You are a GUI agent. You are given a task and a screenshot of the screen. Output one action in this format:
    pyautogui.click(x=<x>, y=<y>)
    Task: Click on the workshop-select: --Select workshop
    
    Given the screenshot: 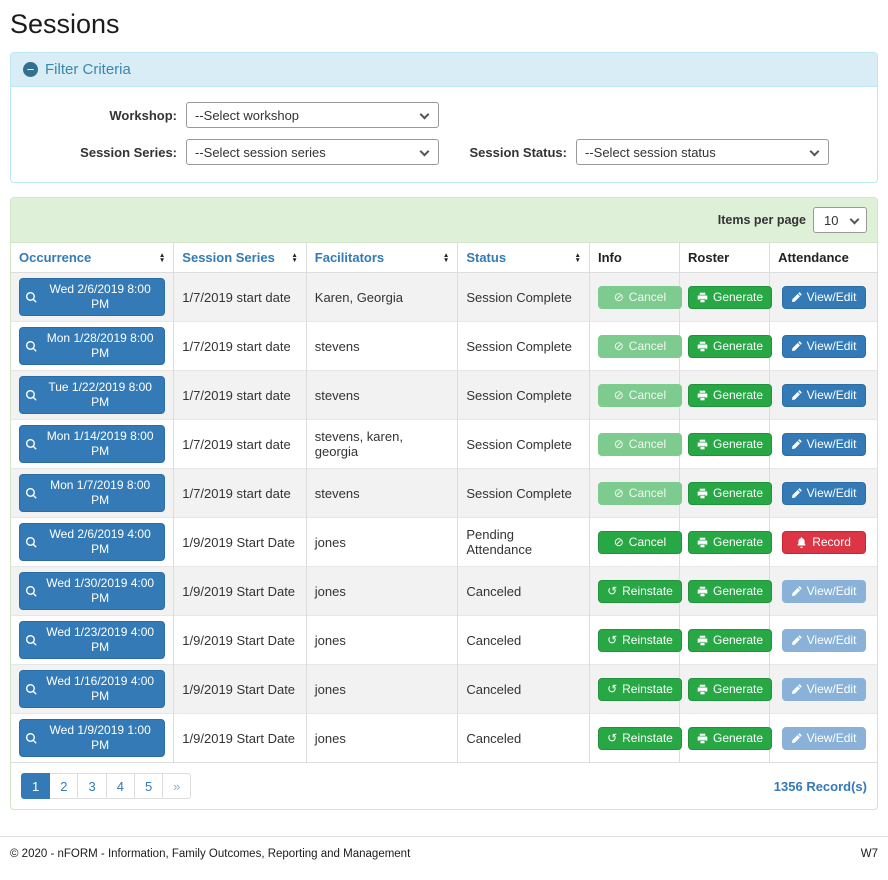 What is the action you would take?
    pyautogui.click(x=312, y=115)
    